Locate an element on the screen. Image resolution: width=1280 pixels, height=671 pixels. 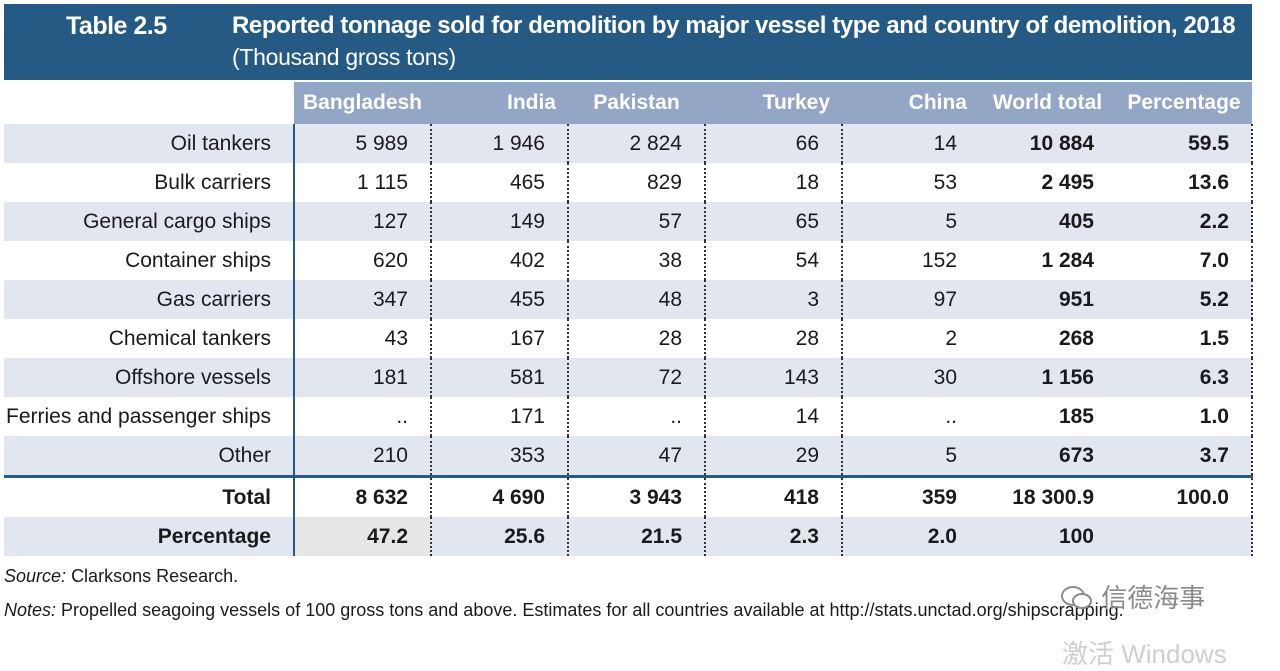
column-header-india: India is located at coordinates (499, 103).